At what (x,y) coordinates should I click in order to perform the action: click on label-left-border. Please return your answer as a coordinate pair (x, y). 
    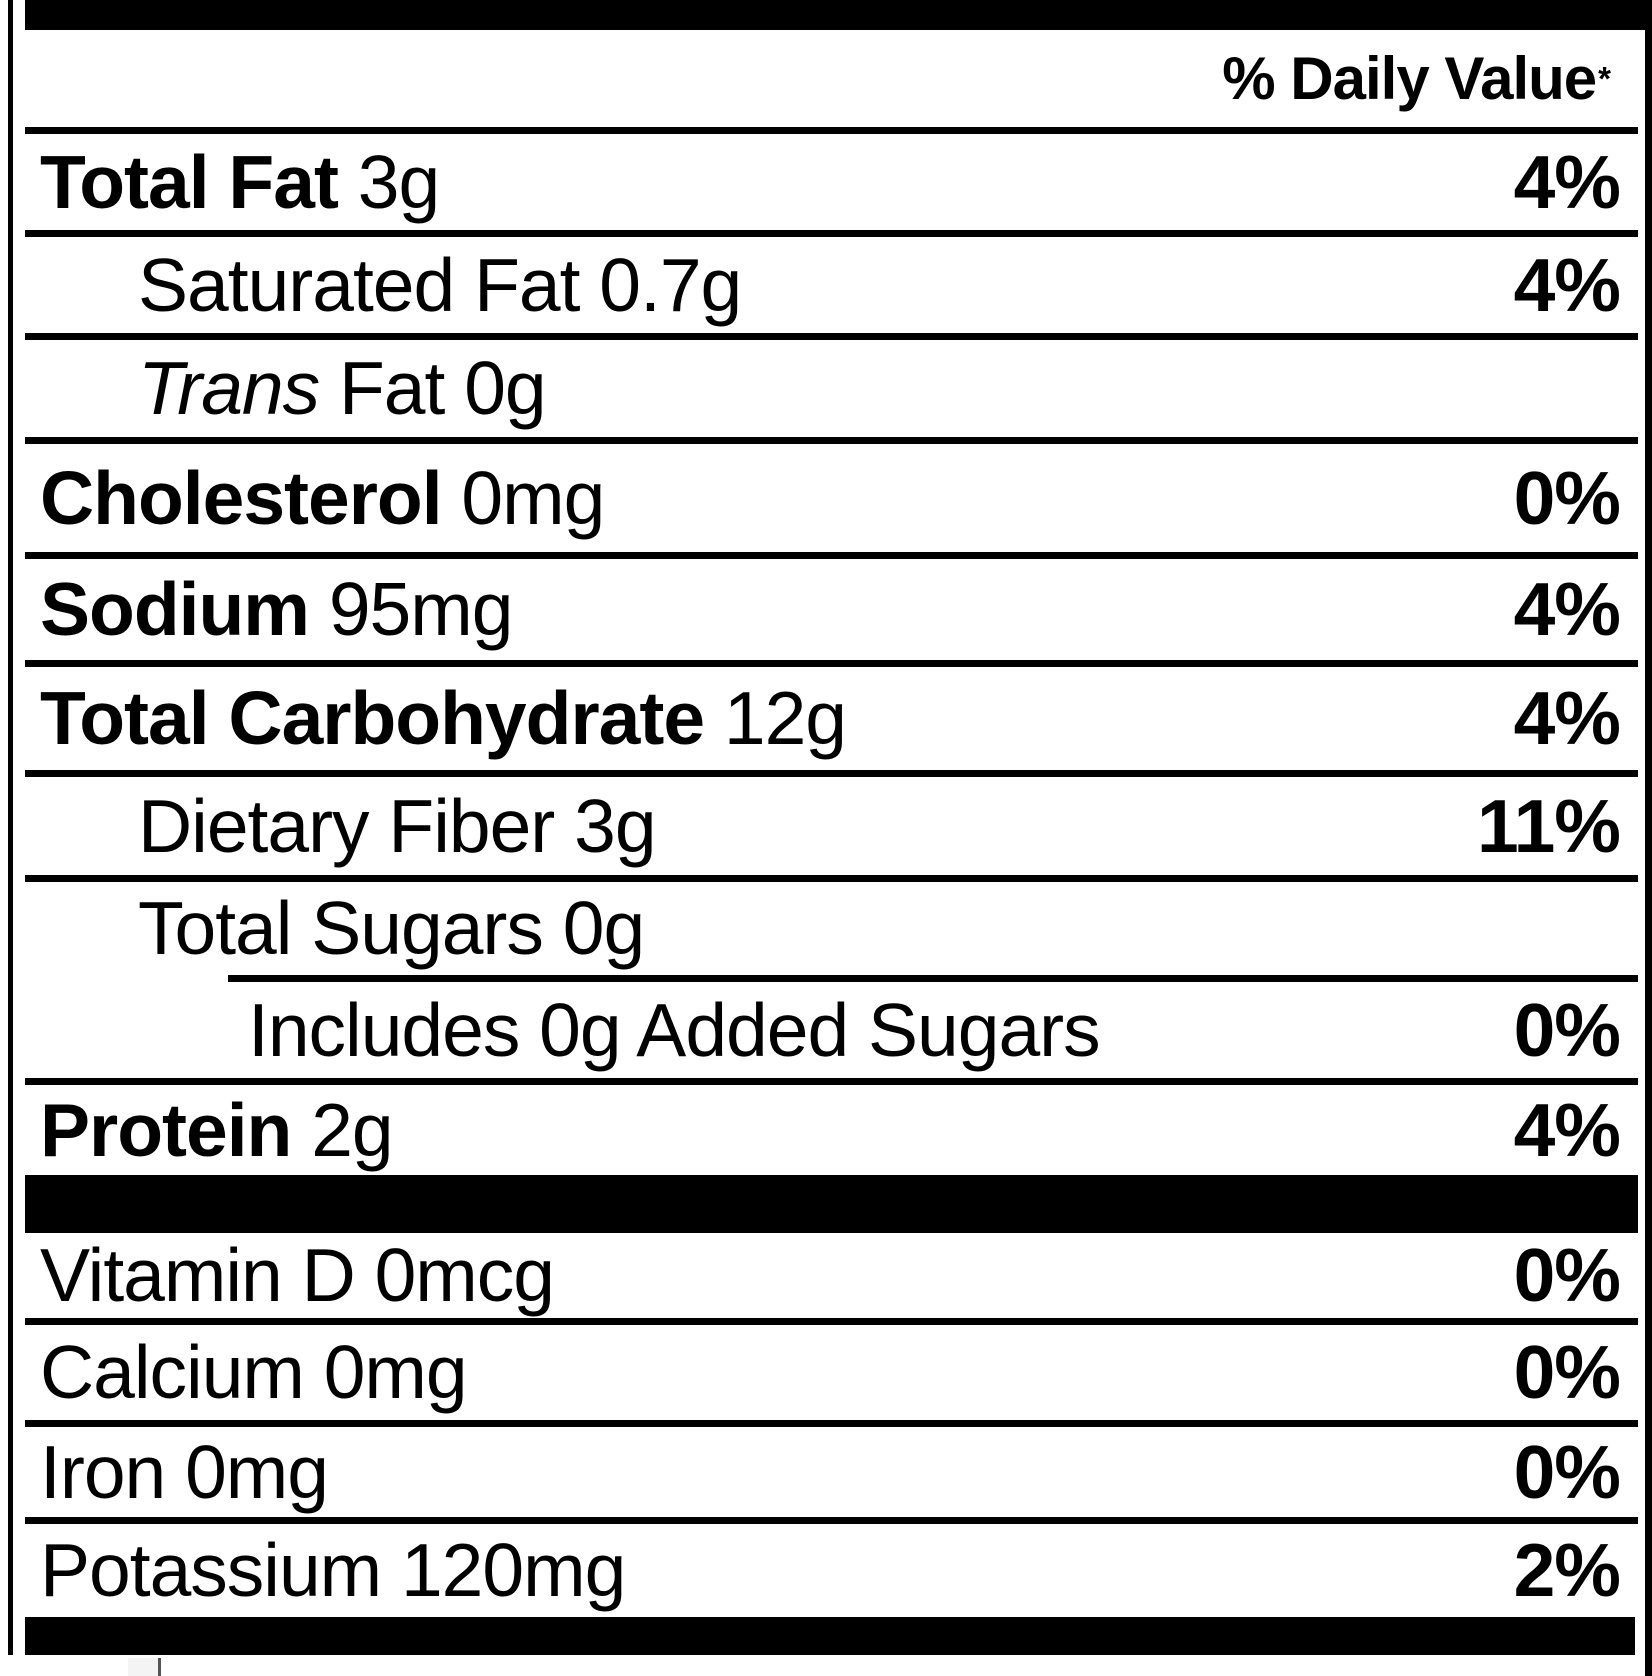
    Looking at the image, I should click on (10, 827).